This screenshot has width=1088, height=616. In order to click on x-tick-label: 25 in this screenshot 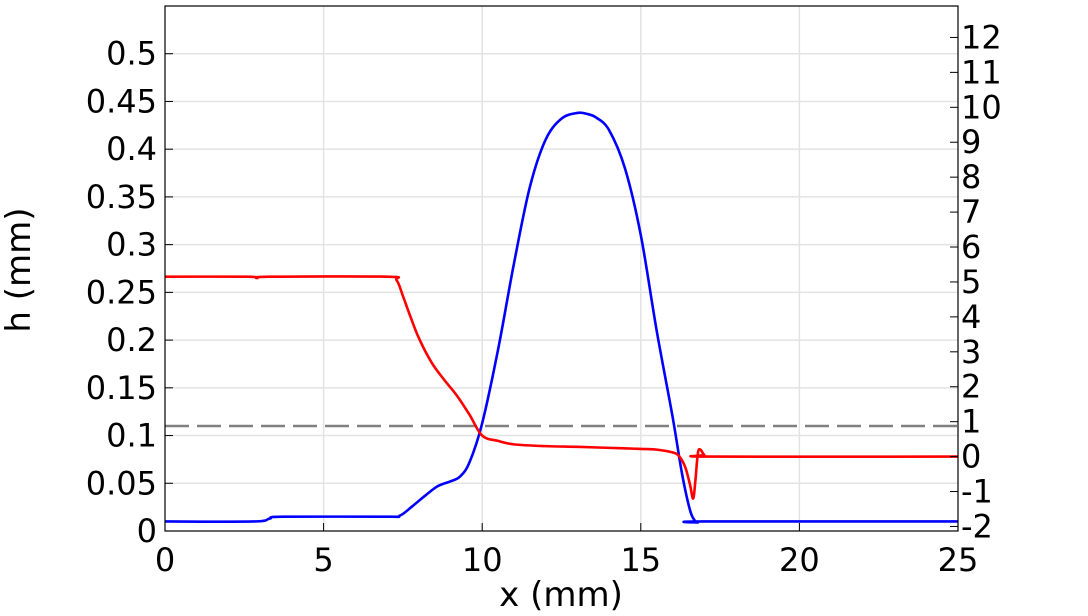, I will do `click(958, 560)`.